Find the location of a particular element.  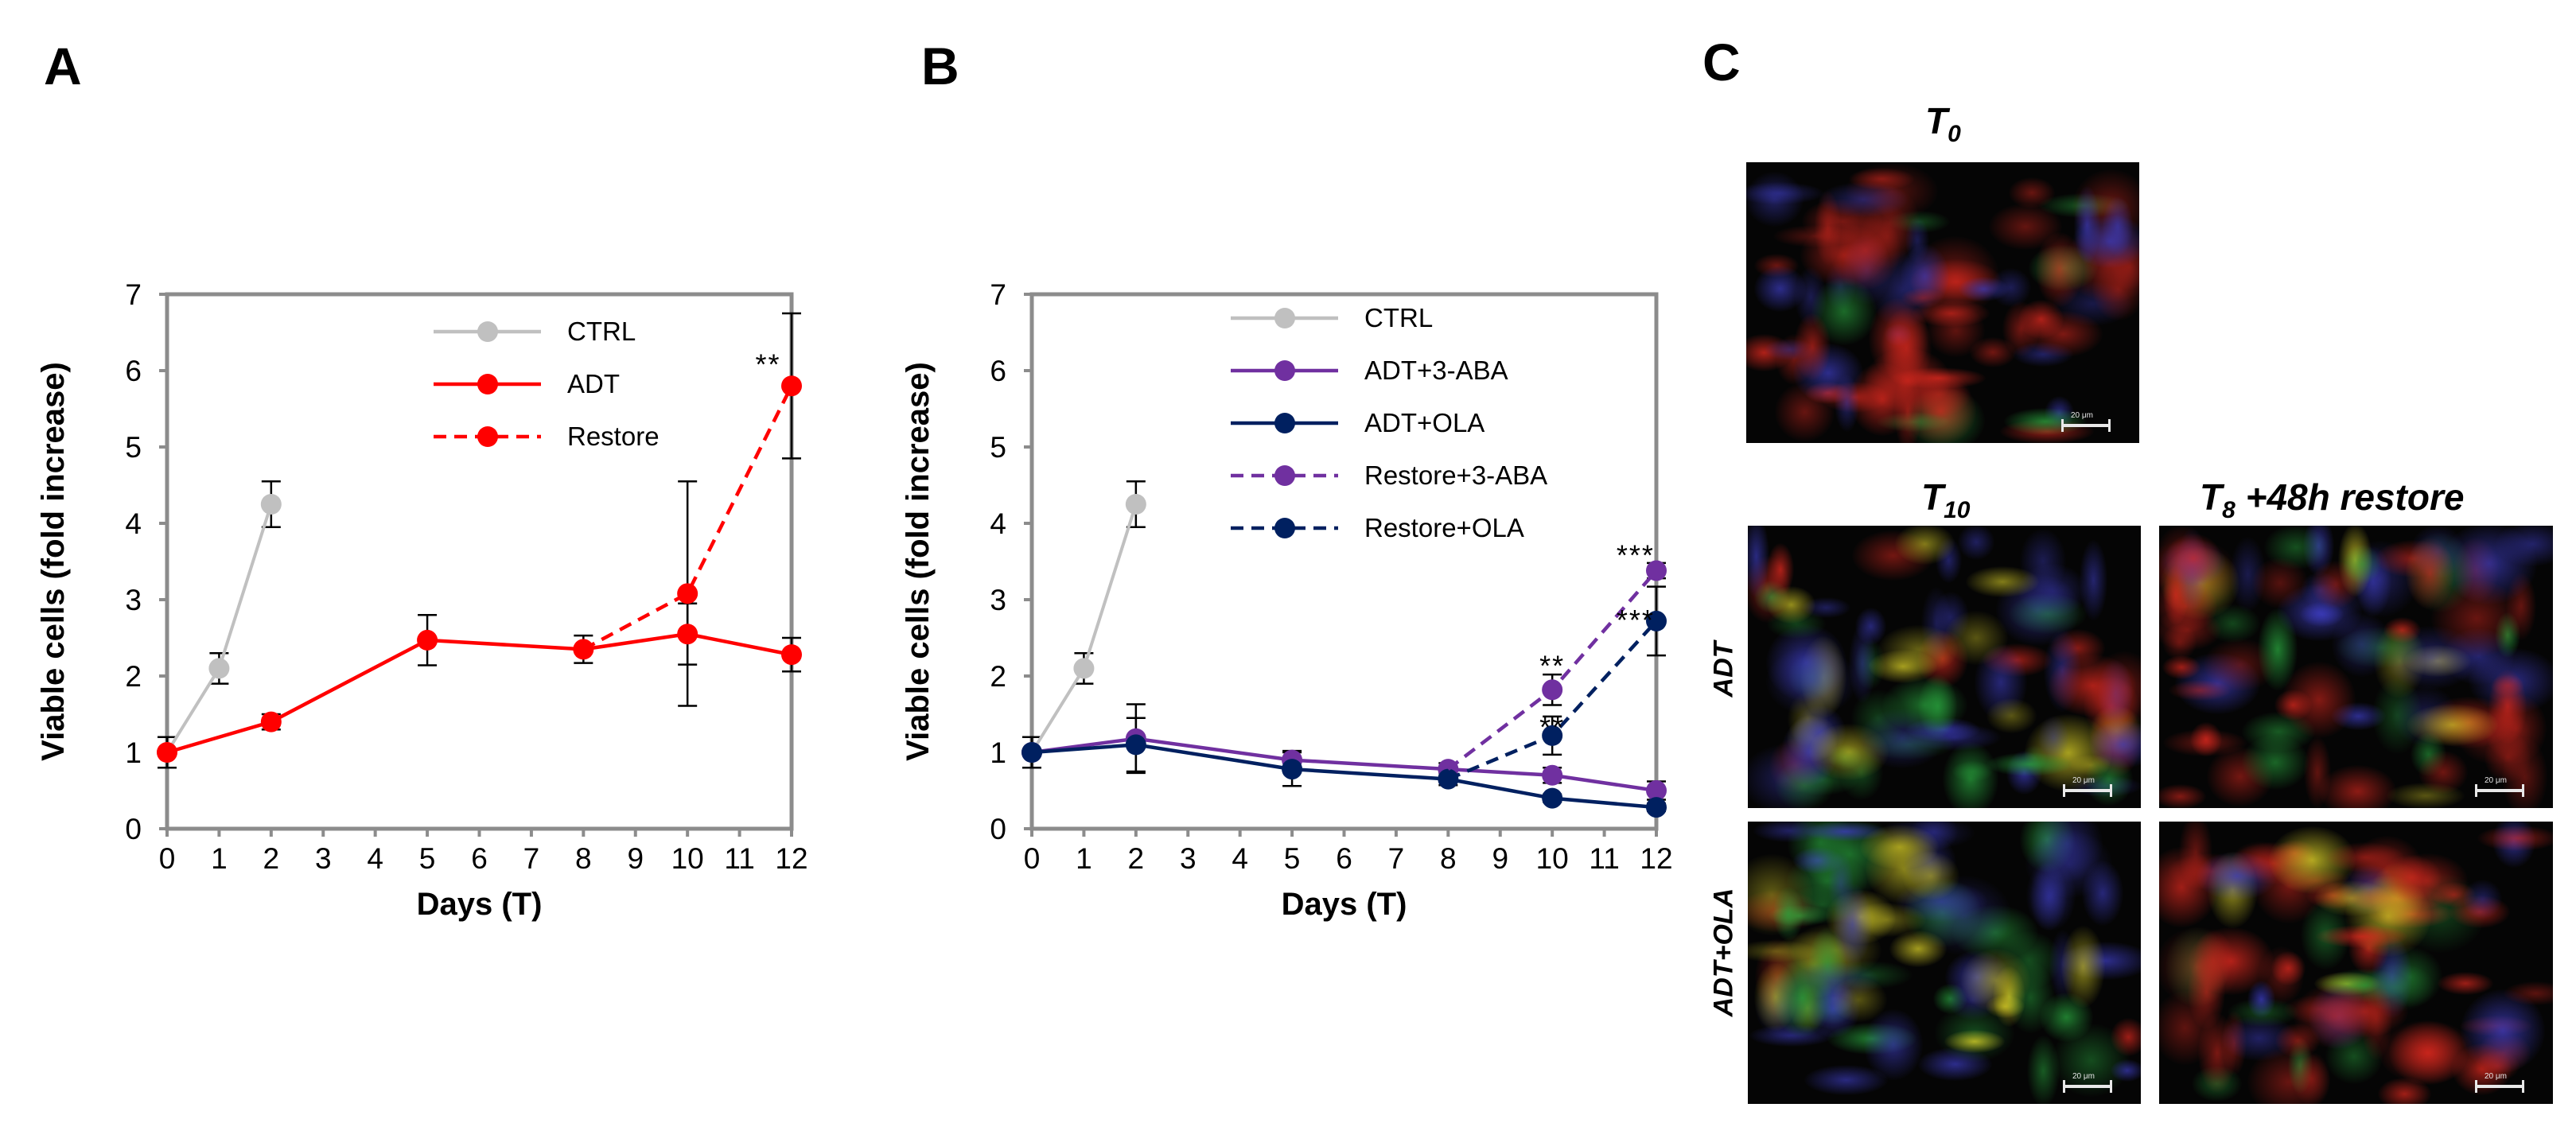

chart-b-ytick-label: 7 is located at coordinates (998, 294).